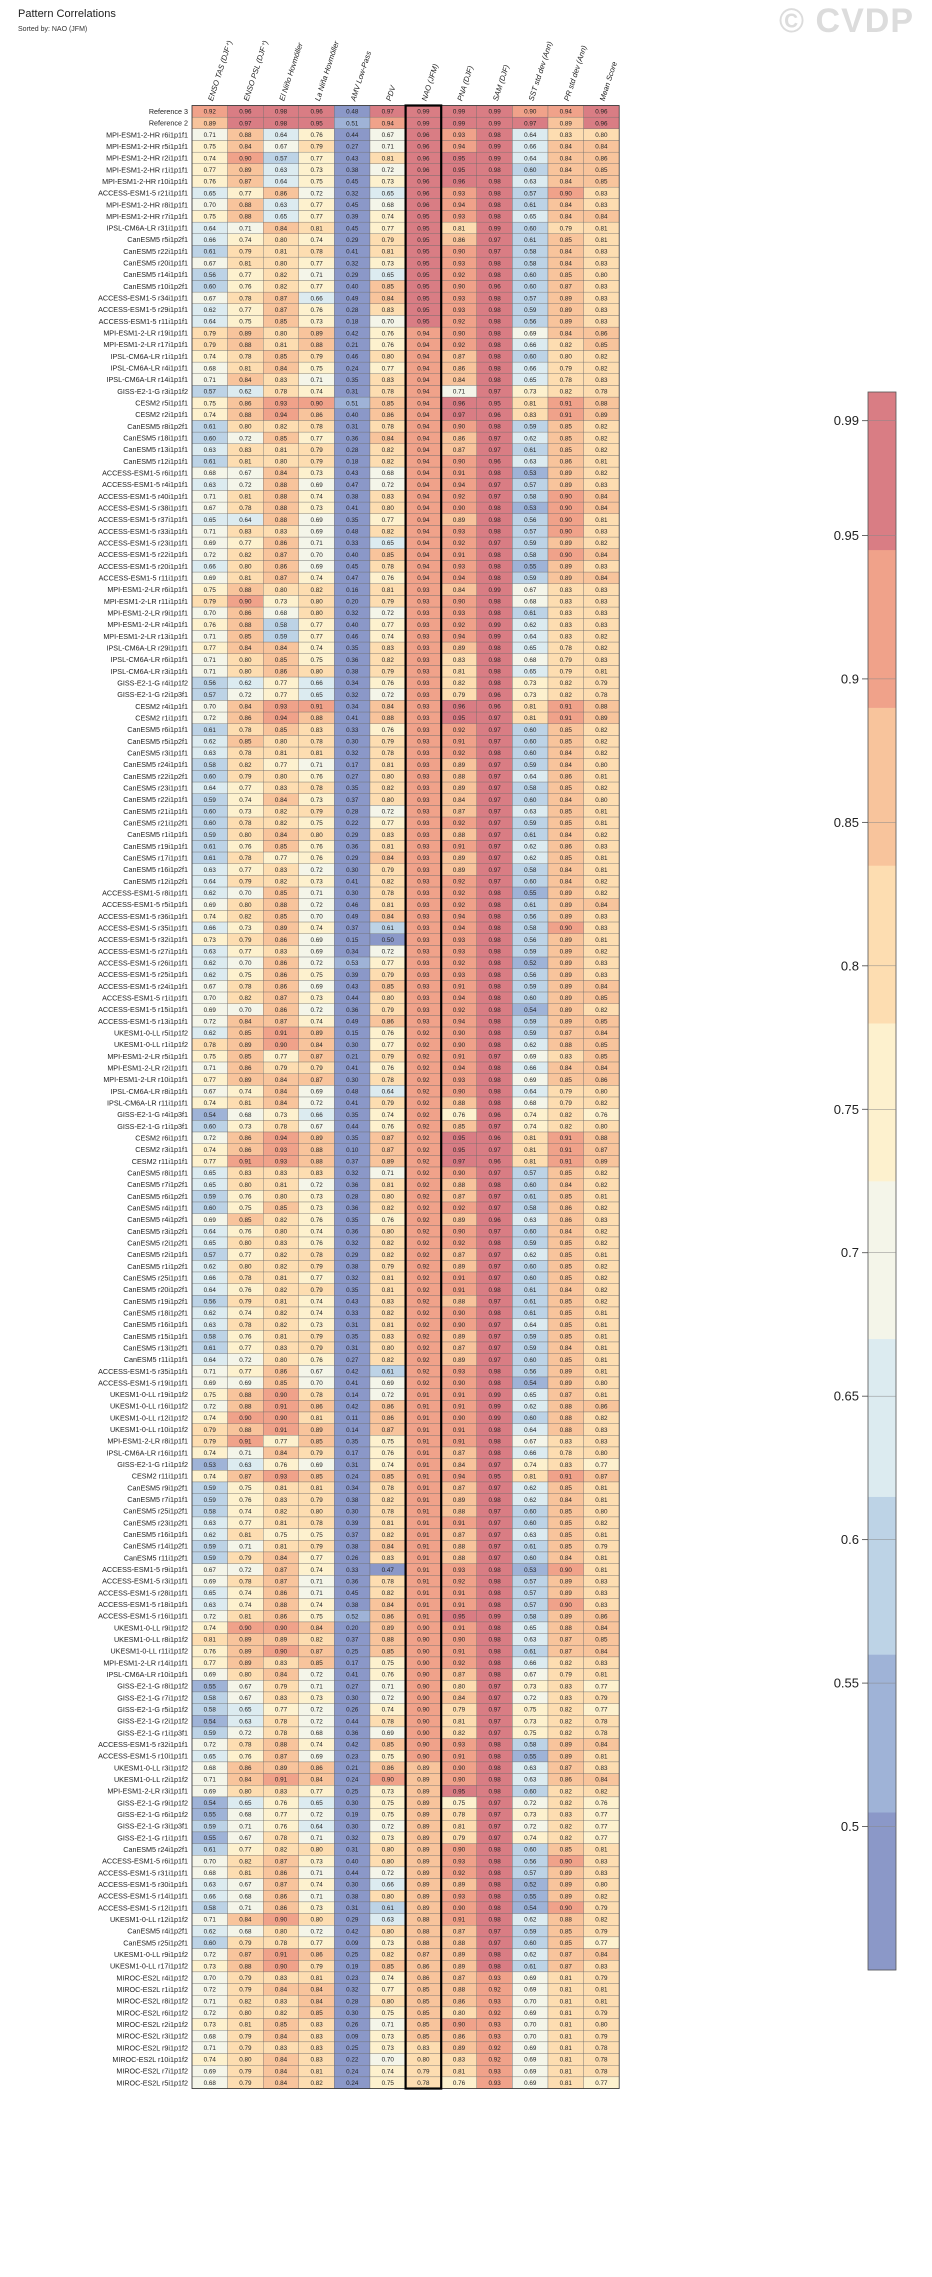 Image resolution: width=932 pixels, height=2277 pixels. I want to click on cell-value: 0.17, so click(352, 1453).